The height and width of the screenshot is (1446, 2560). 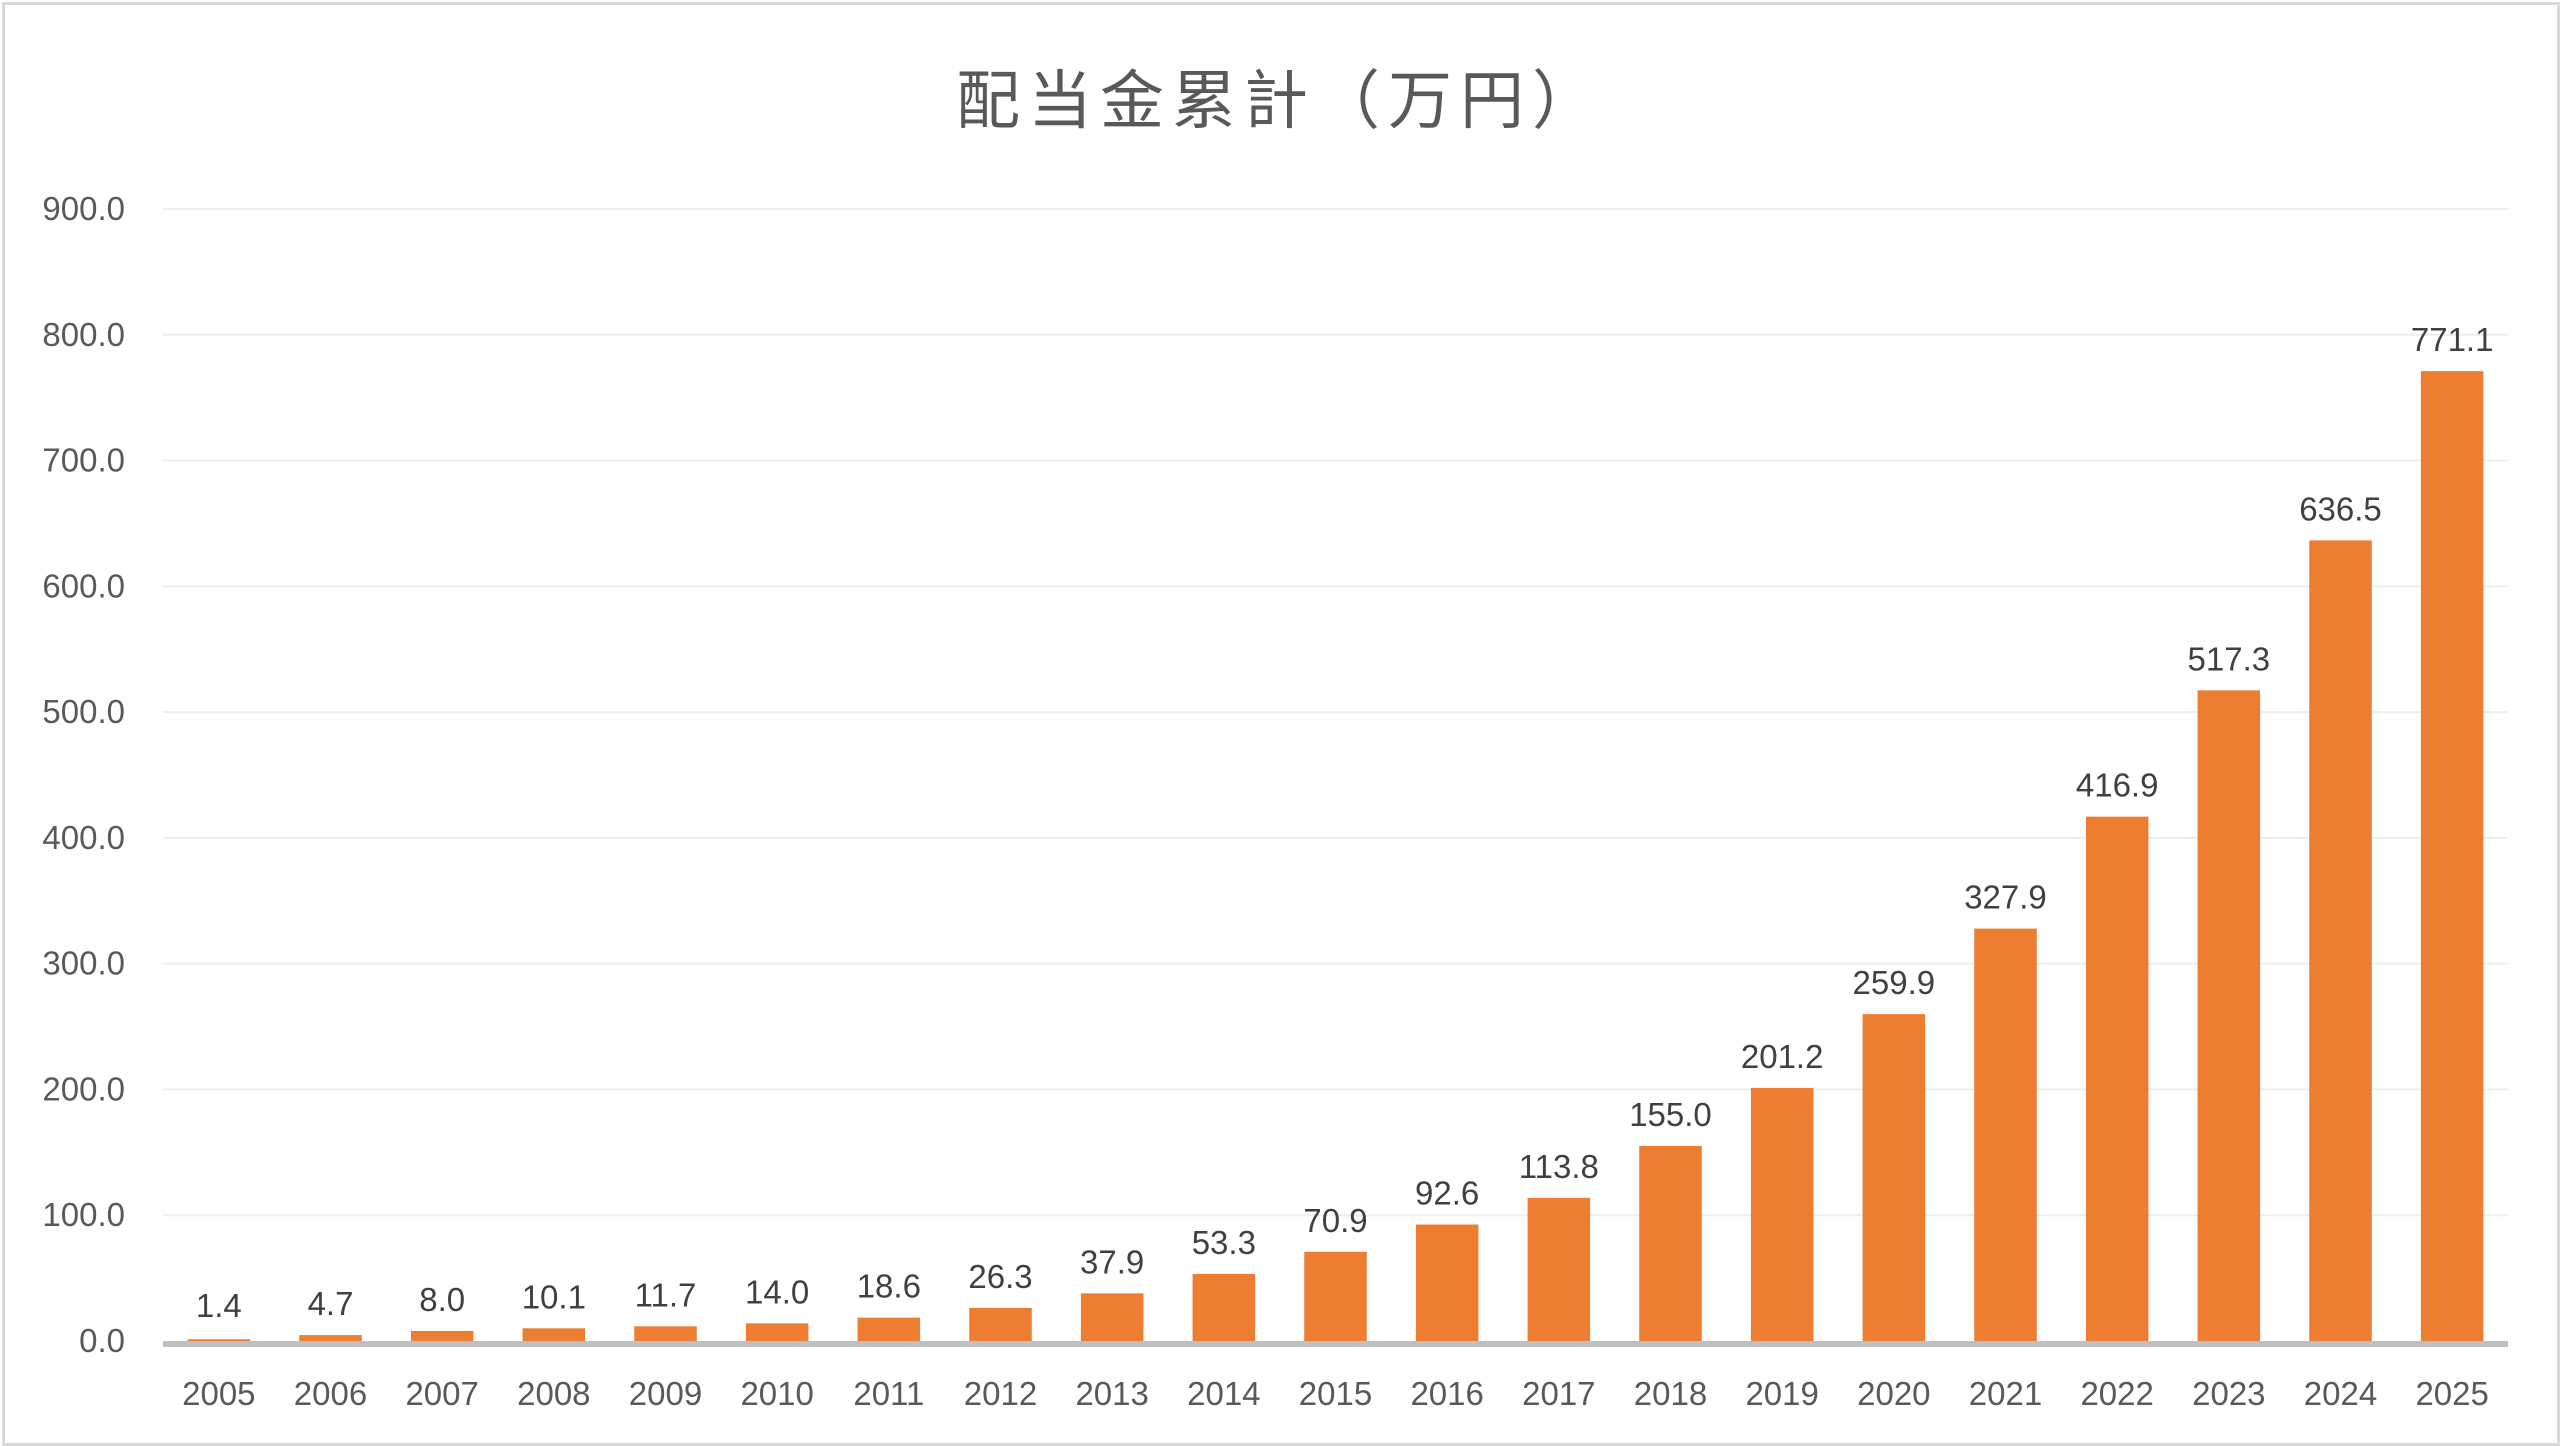 What do you see at coordinates (218, 1393) in the screenshot?
I see `x-tick-label: 2005` at bounding box center [218, 1393].